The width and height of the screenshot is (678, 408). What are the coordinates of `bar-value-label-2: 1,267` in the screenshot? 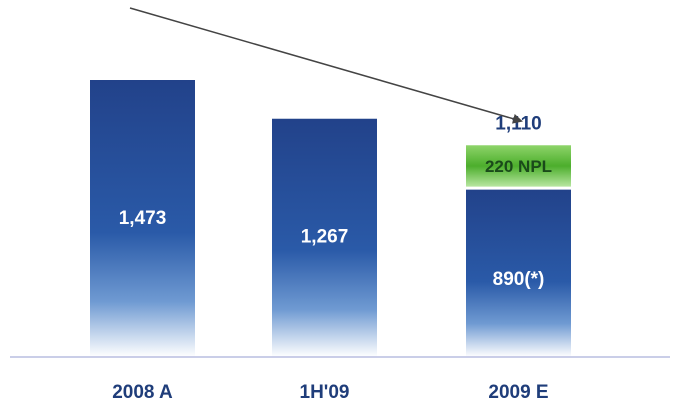 It's located at (325, 237).